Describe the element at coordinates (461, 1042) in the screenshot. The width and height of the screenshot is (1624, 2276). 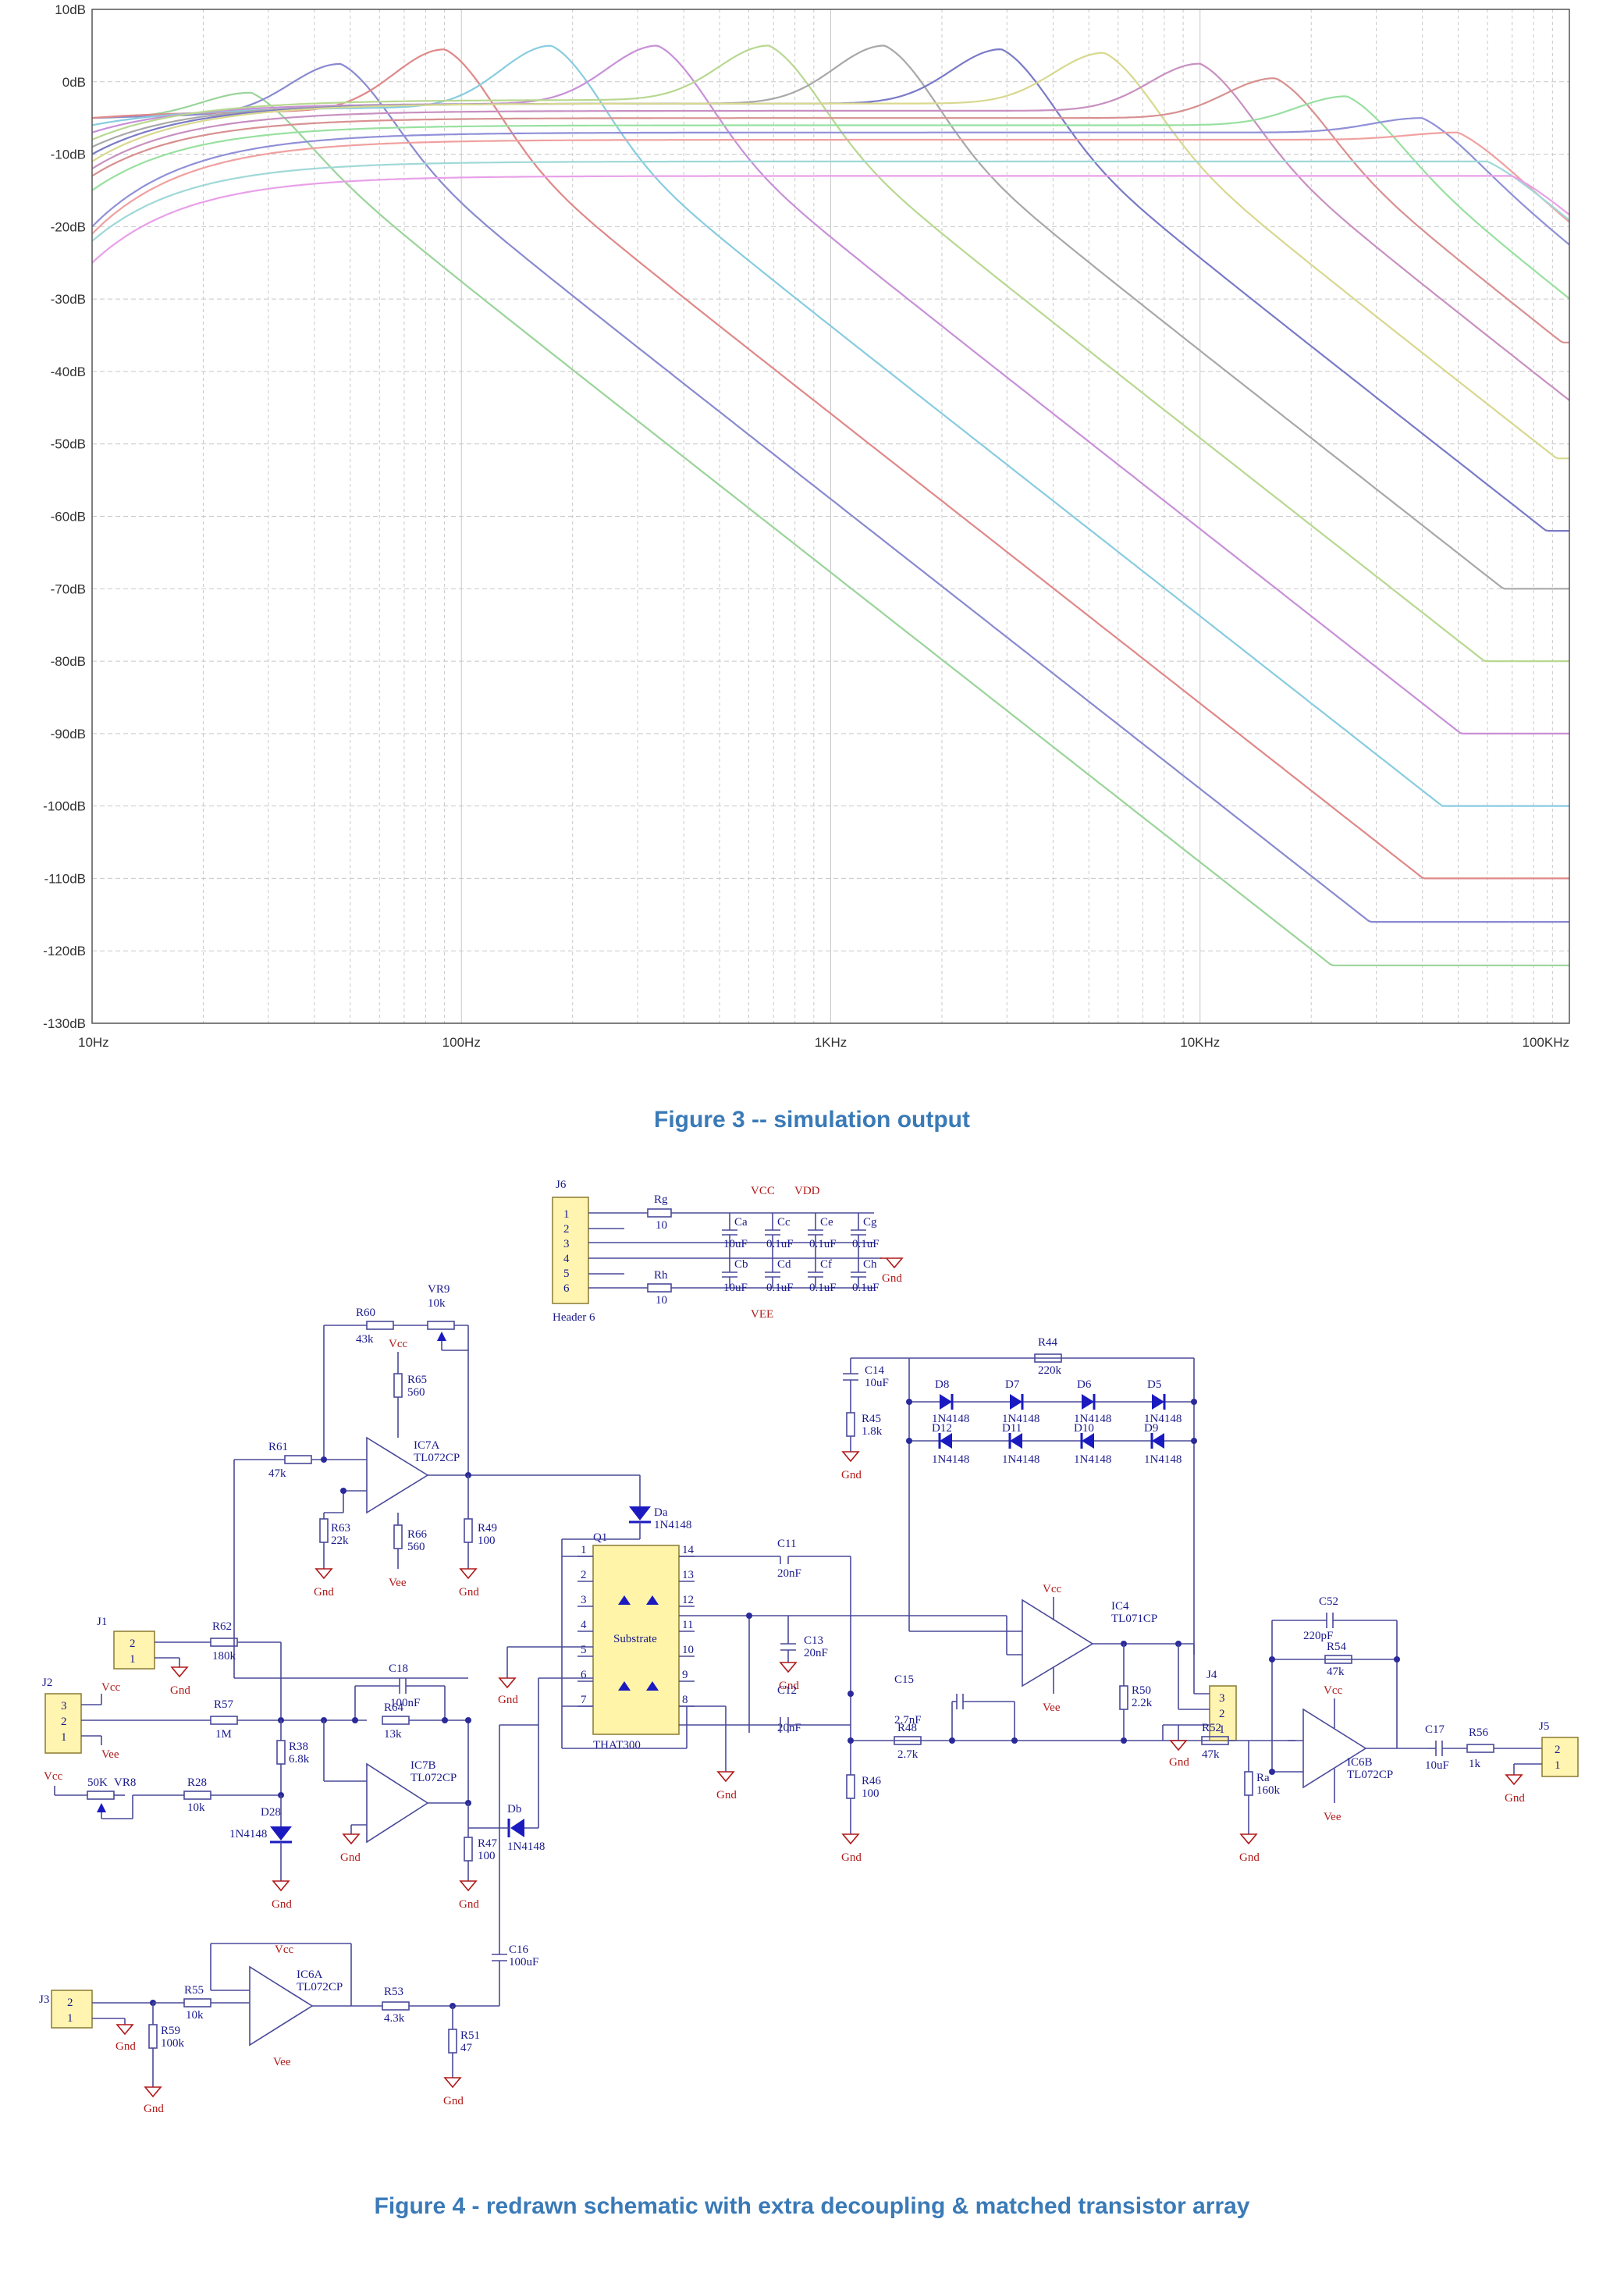
I see `x-tick-label: 100Hz` at that location.